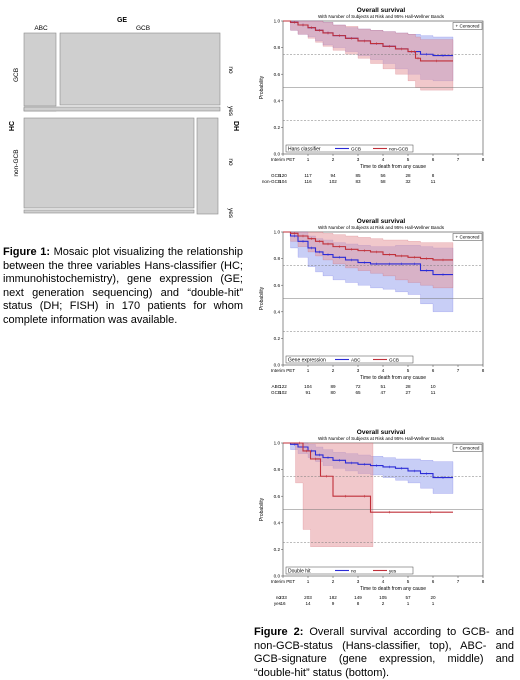 The image size is (520, 680). I want to click on at-risk-value: 117, so click(308, 175).